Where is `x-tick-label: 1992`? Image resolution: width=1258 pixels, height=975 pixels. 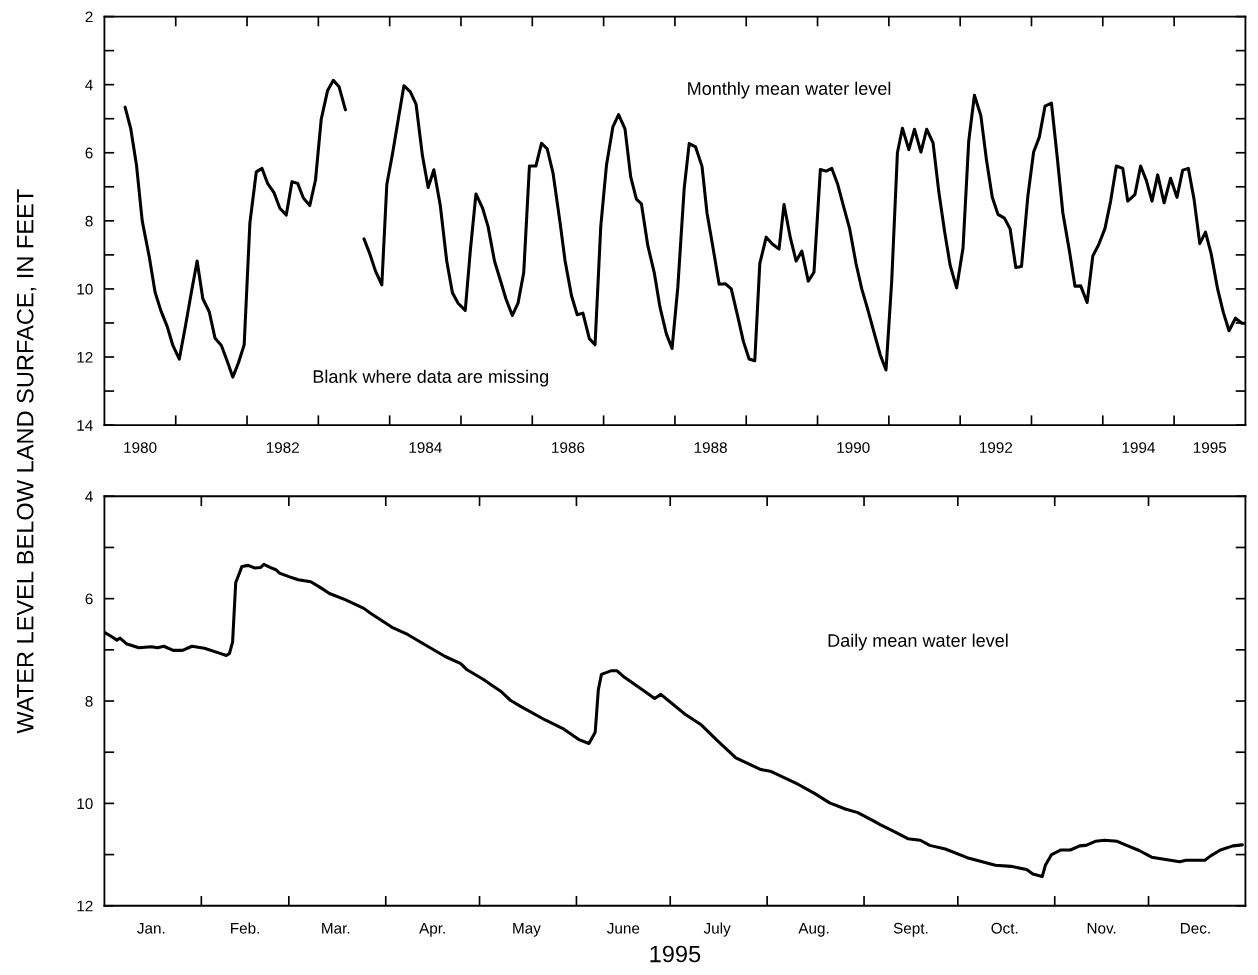
x-tick-label: 1992 is located at coordinates (996, 447).